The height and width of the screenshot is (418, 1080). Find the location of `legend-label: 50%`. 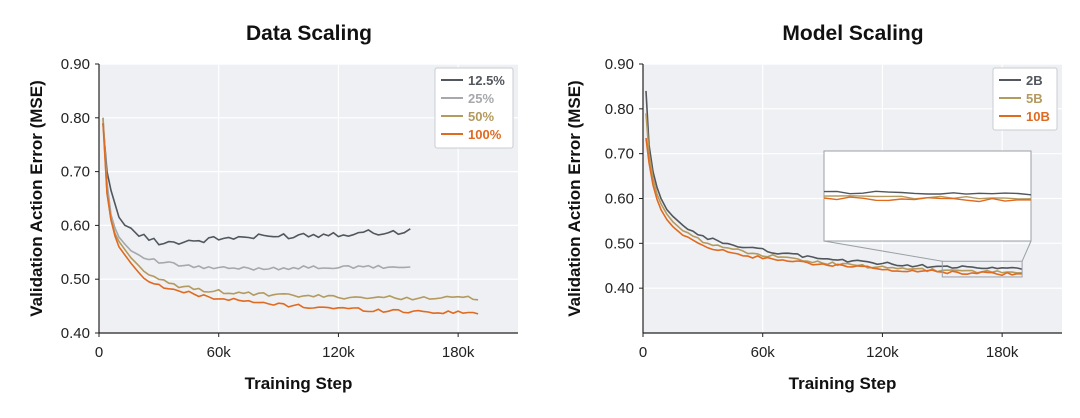

legend-label: 50% is located at coordinates (481, 116).